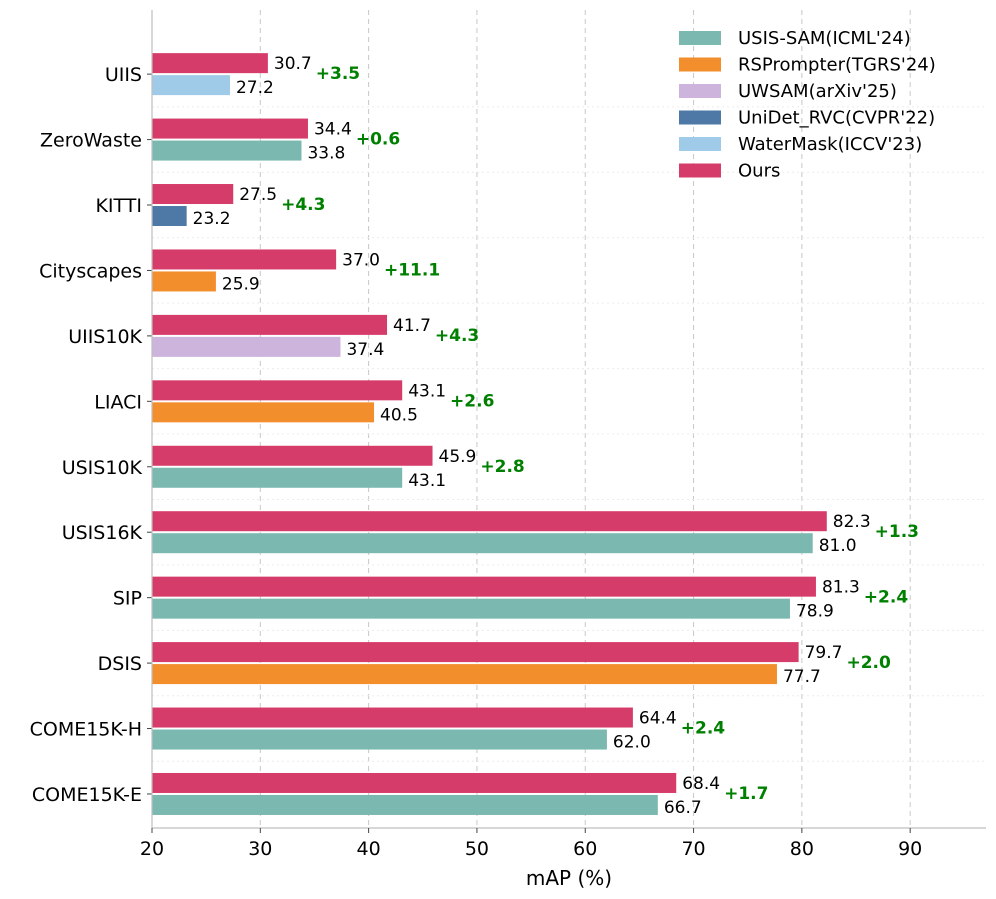 This screenshot has height=899, width=996. What do you see at coordinates (585, 849) in the screenshot?
I see `x-tick-label-60: 60` at bounding box center [585, 849].